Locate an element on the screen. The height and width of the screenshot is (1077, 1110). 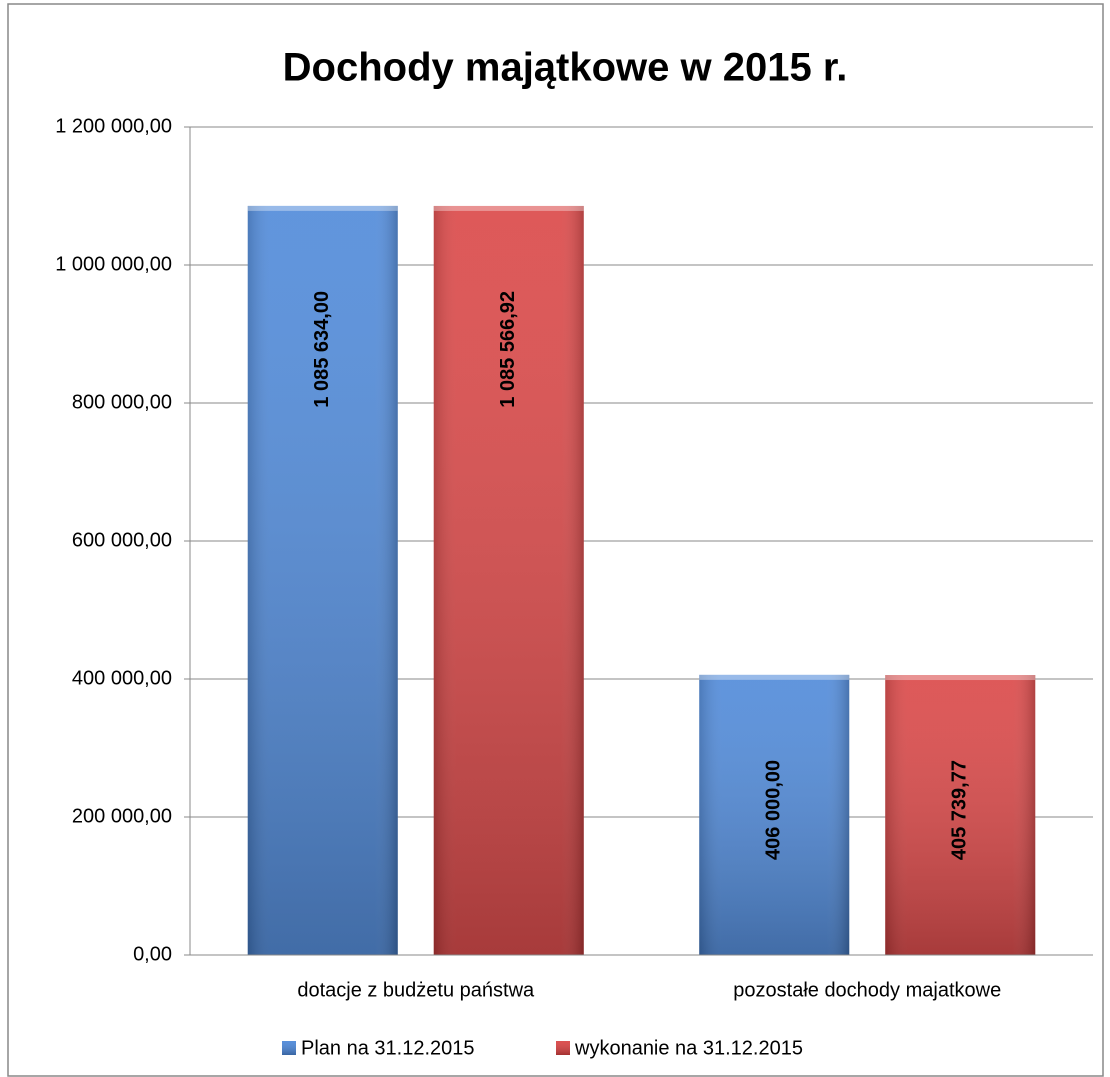
y-tick-label: 400 000,00 is located at coordinates (122, 678).